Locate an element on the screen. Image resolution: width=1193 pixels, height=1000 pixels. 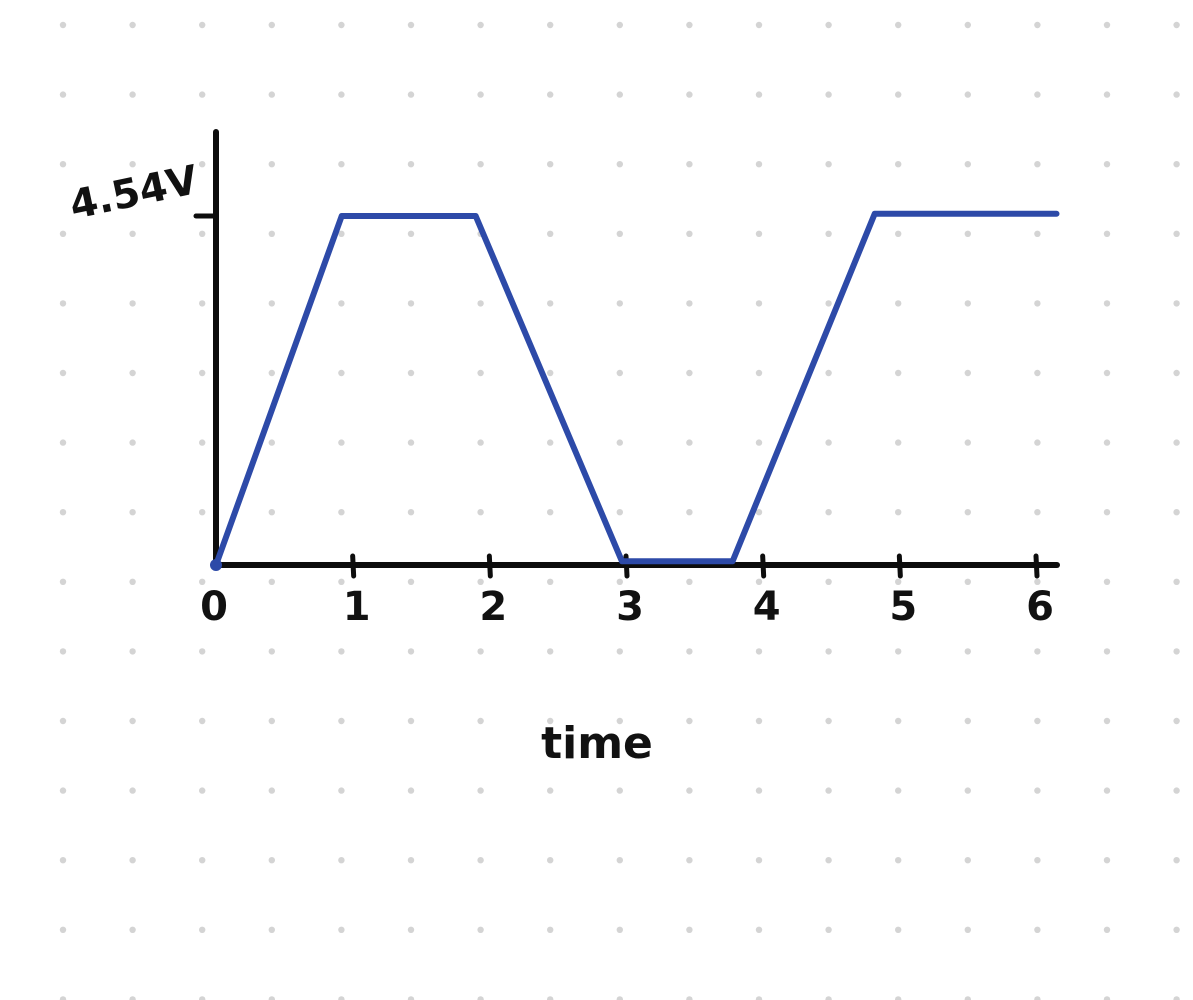
x-tick-label: 4 is located at coordinates (767, 607).